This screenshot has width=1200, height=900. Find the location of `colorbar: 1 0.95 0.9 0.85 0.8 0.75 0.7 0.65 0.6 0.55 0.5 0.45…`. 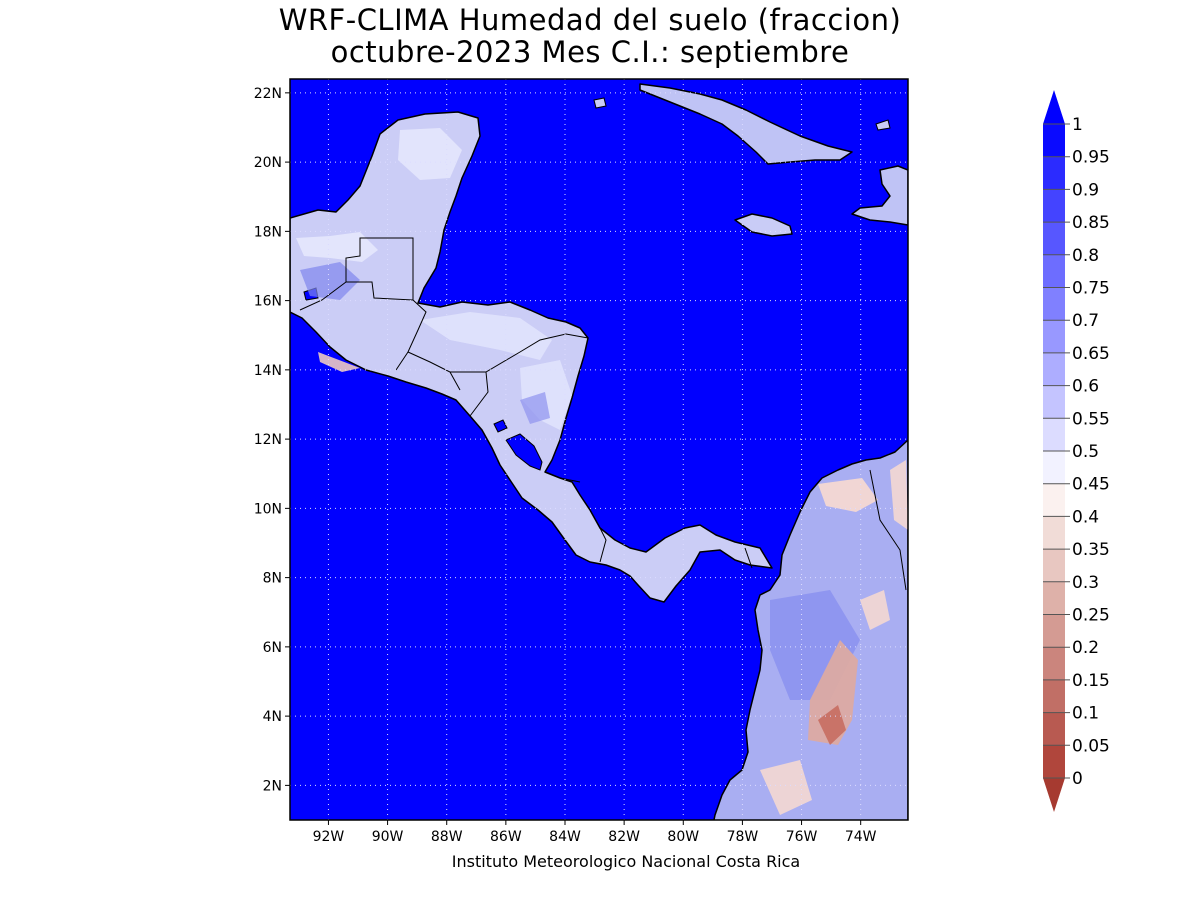

colorbar: 1 0.95 0.9 0.85 0.8 0.75 0.7 0.65 0.6 0.55 0.5 0.45… is located at coordinates (1076, 451).